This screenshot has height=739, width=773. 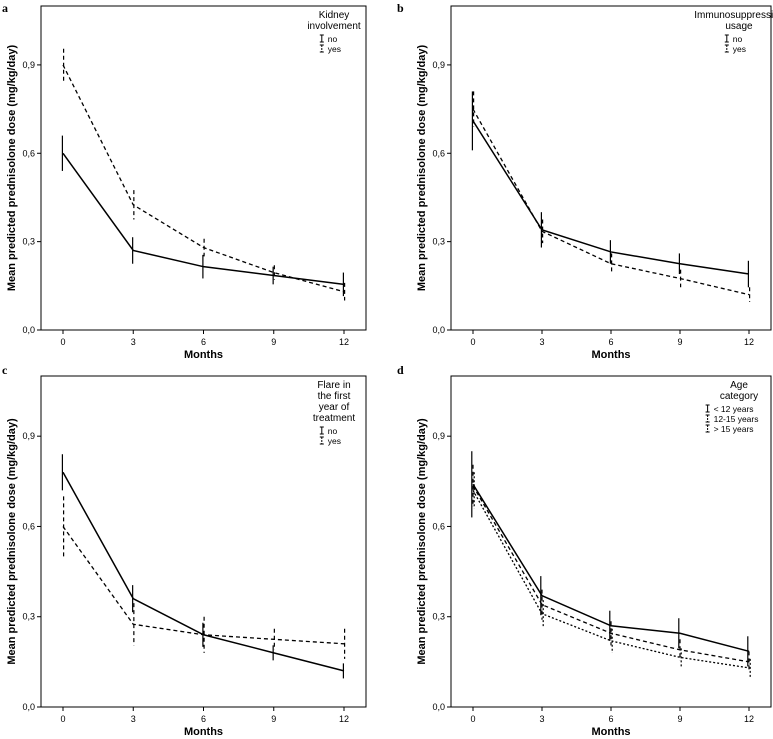 I want to click on legend-title: year of, so click(x=334, y=407).